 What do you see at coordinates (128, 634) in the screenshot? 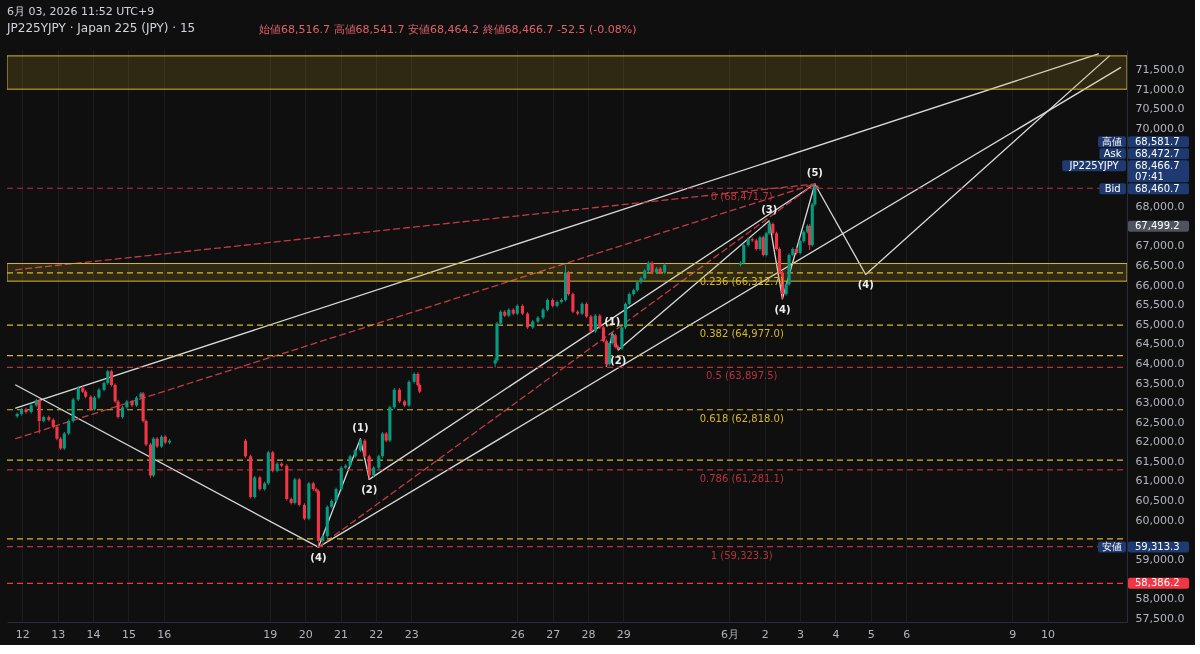
I see `x-tick-label: 15` at bounding box center [128, 634].